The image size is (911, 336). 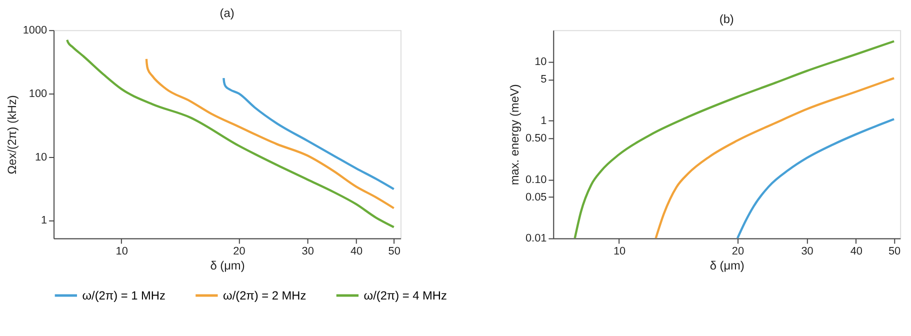 What do you see at coordinates (227, 13) in the screenshot?
I see `chart-title: (a)` at bounding box center [227, 13].